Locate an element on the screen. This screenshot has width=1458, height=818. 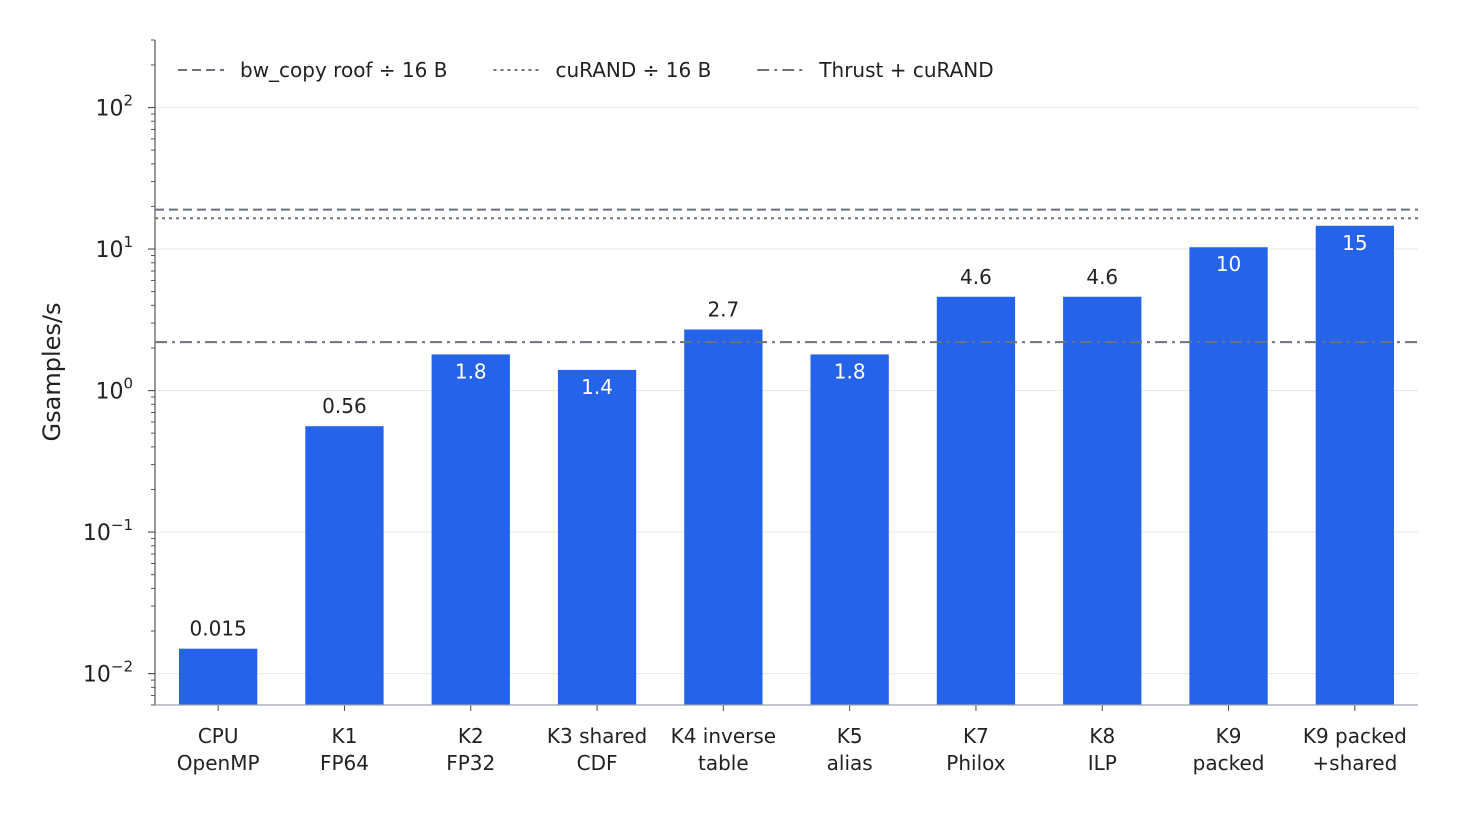
legend-label: cuRAND ÷ 16 B is located at coordinates (633, 70).